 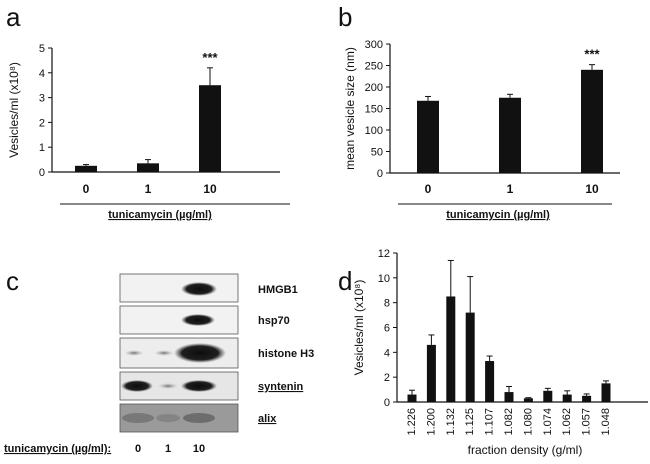 I want to click on band-hmgb1-lane3, so click(x=199, y=289).